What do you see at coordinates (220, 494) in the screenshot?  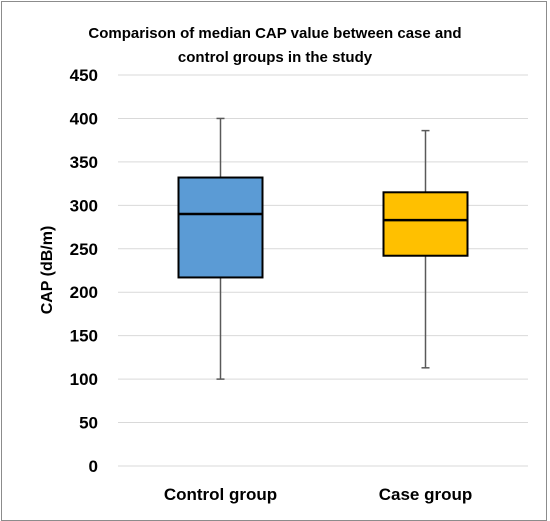 I see `category-label-0: Control group` at bounding box center [220, 494].